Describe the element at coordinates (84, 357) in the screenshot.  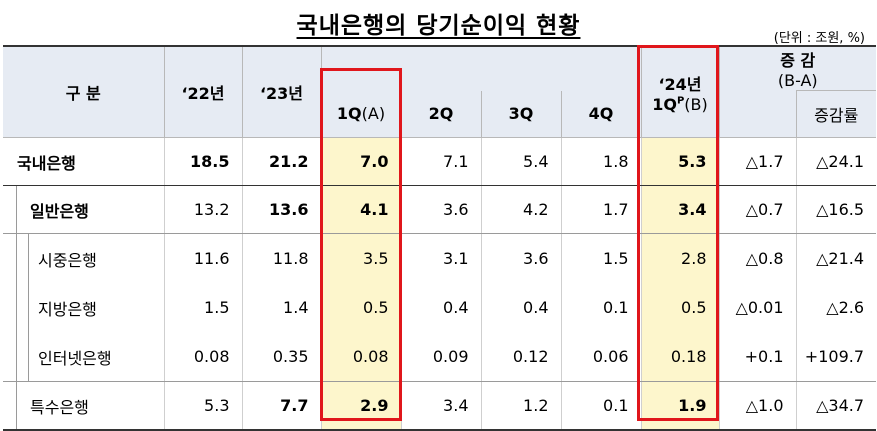
I see `row-label: 인터넷은행` at that location.